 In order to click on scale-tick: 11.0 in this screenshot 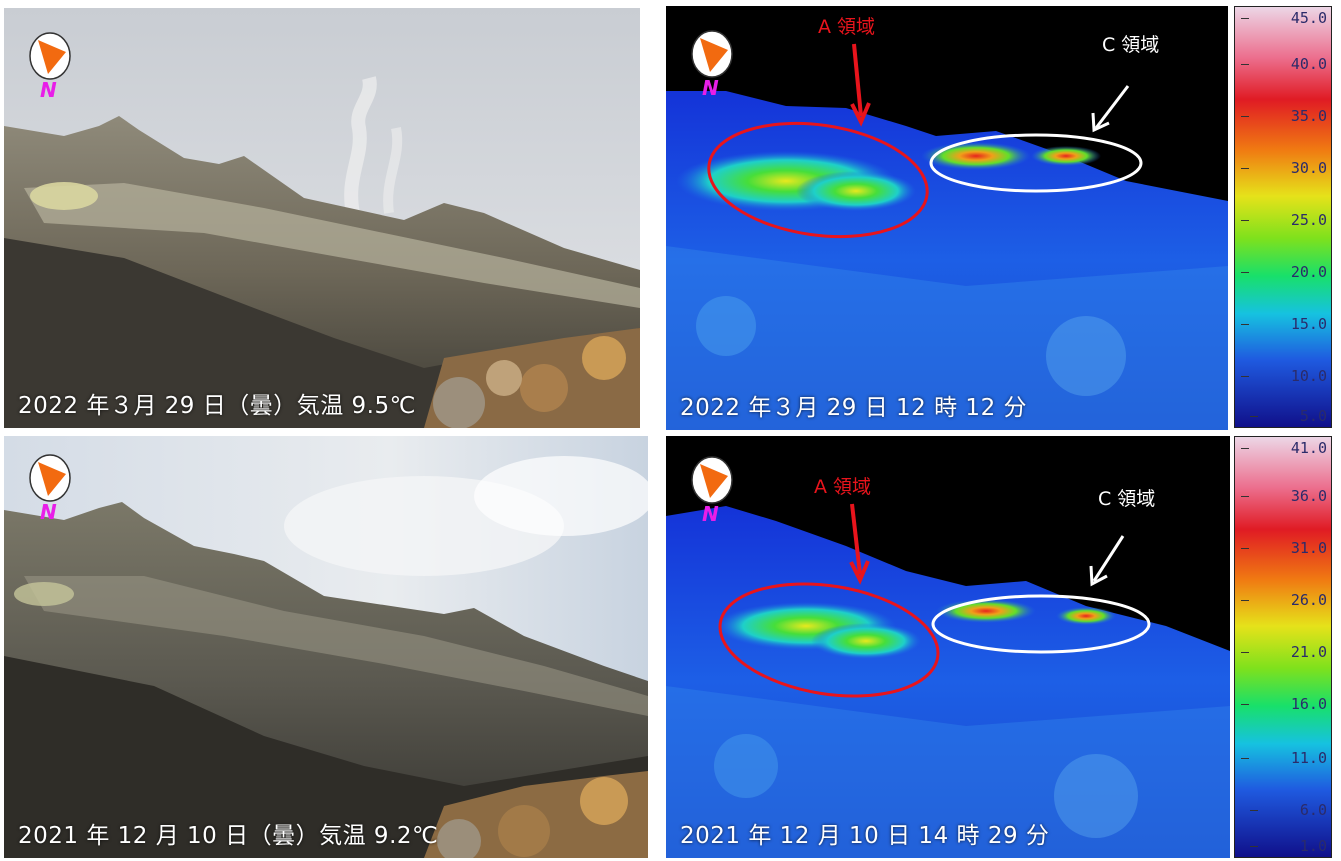, I will do `click(1283, 758)`.